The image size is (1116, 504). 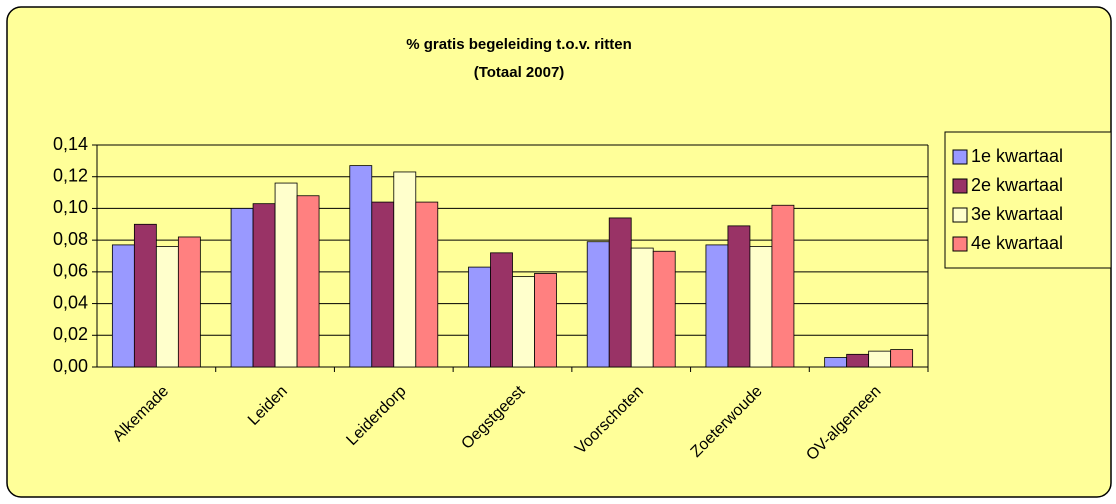 I want to click on y-tick-label: 0,06, so click(x=70, y=271).